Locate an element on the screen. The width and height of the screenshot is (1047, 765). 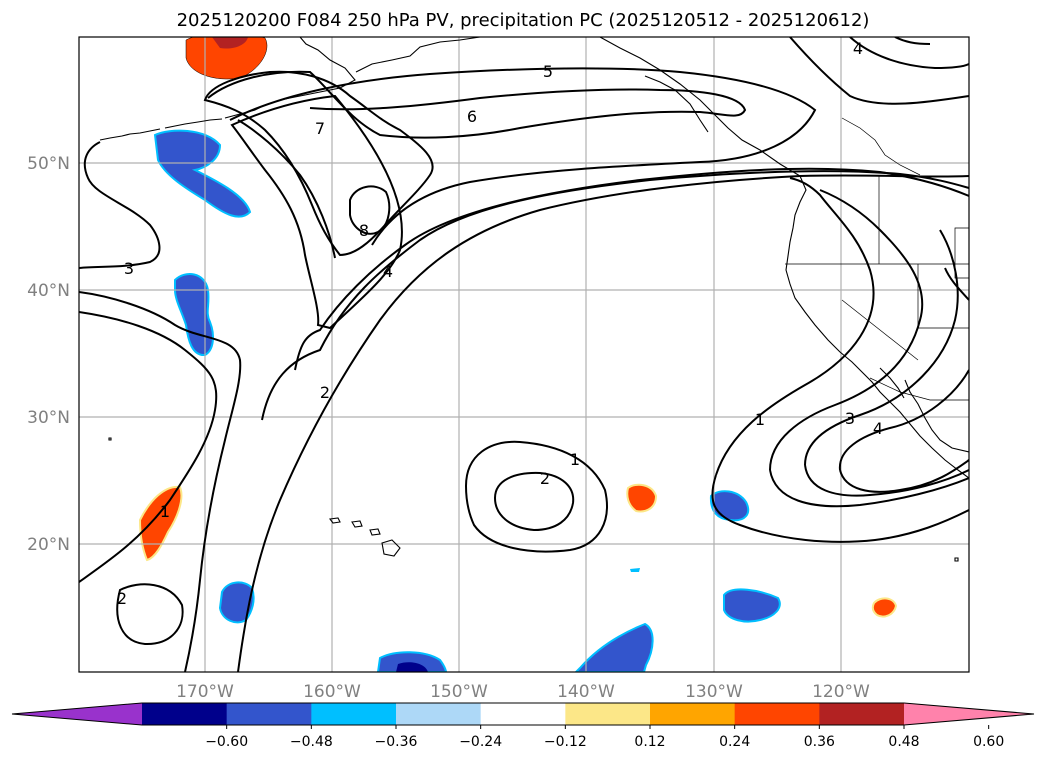
colorbar-tick-label: −0.12 is located at coordinates (565, 742).